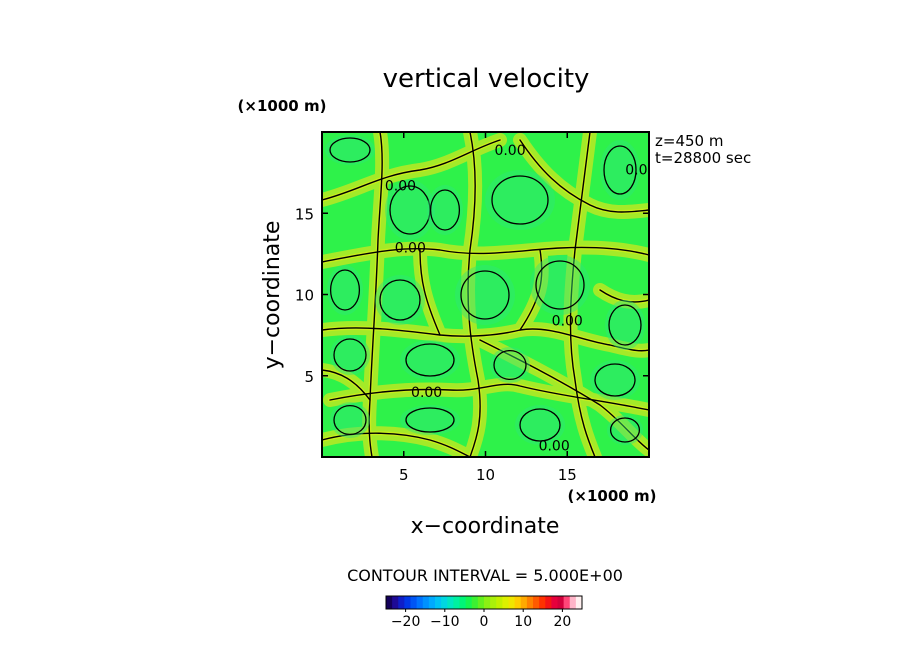 This screenshot has height=658, width=904. I want to click on x-axis-label: x−coordinate, so click(485, 526).